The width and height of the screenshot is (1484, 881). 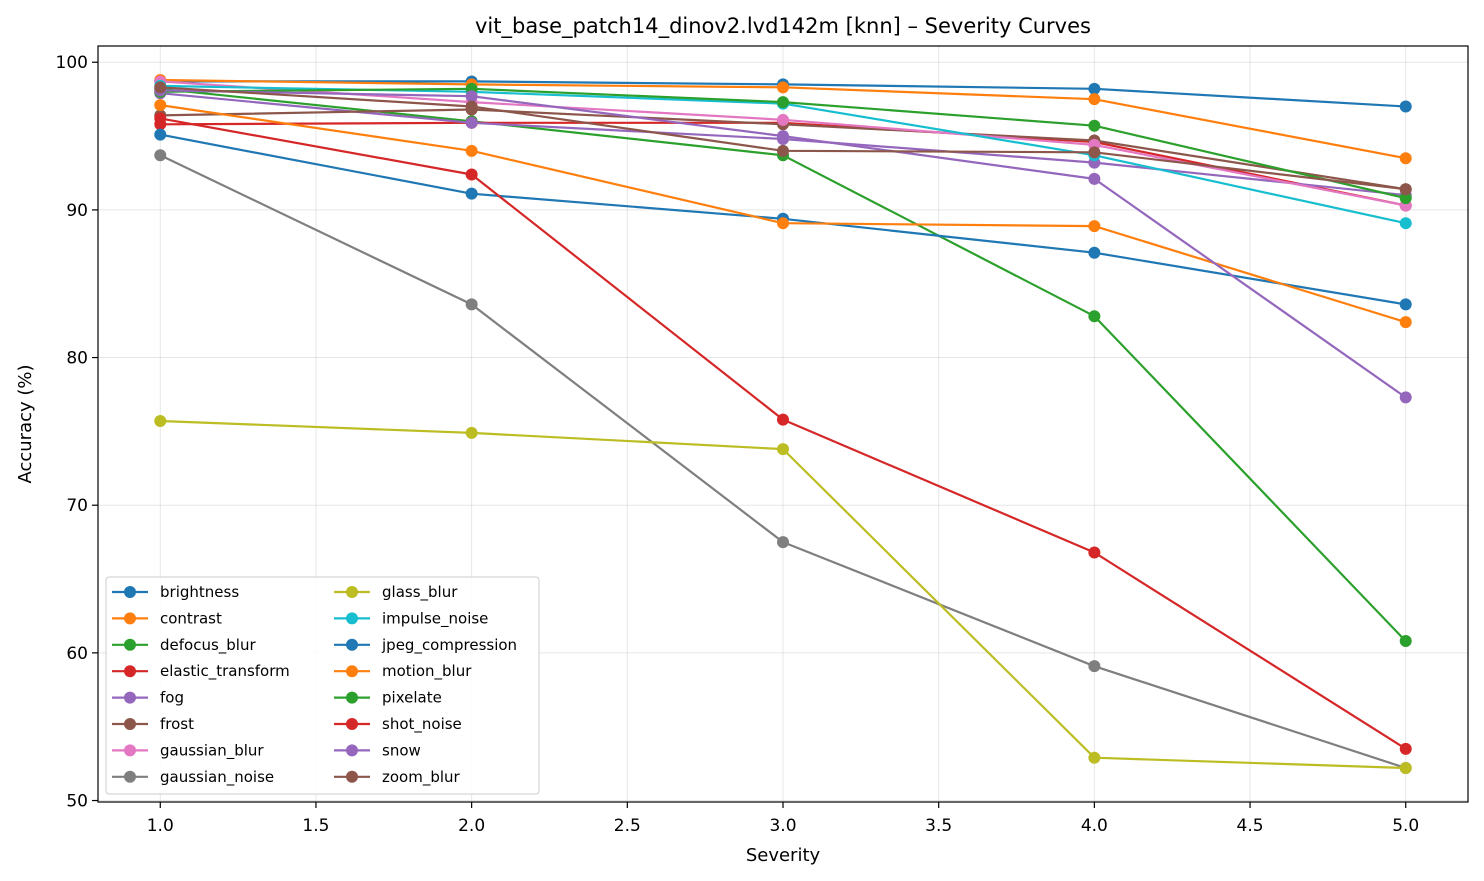 I want to click on x-tick-label: 4.5, so click(x=1250, y=826).